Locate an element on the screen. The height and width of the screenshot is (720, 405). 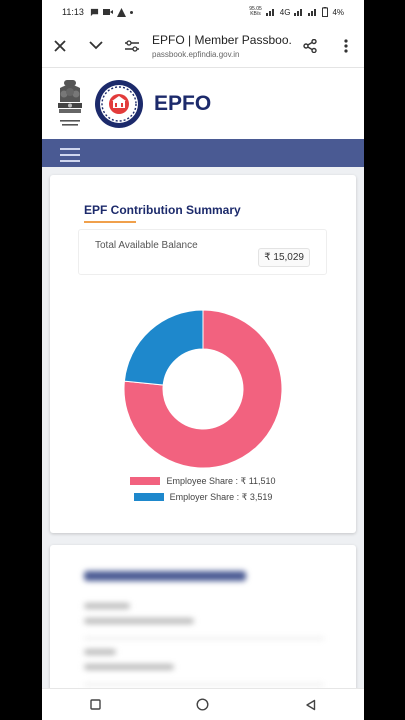
menu-button is located at coordinates (70, 153).